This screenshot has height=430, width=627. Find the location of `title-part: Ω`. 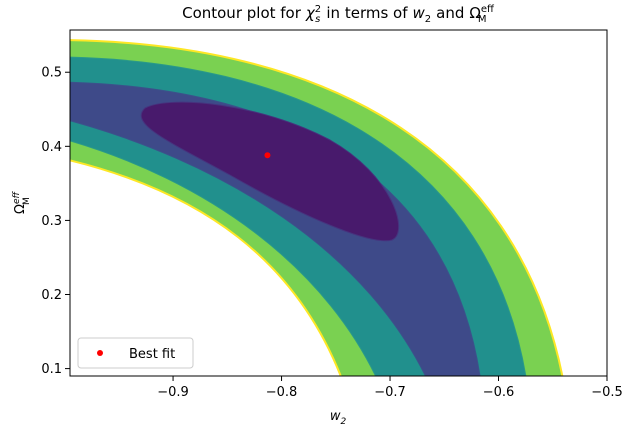

title-part: Ω is located at coordinates (474, 13).